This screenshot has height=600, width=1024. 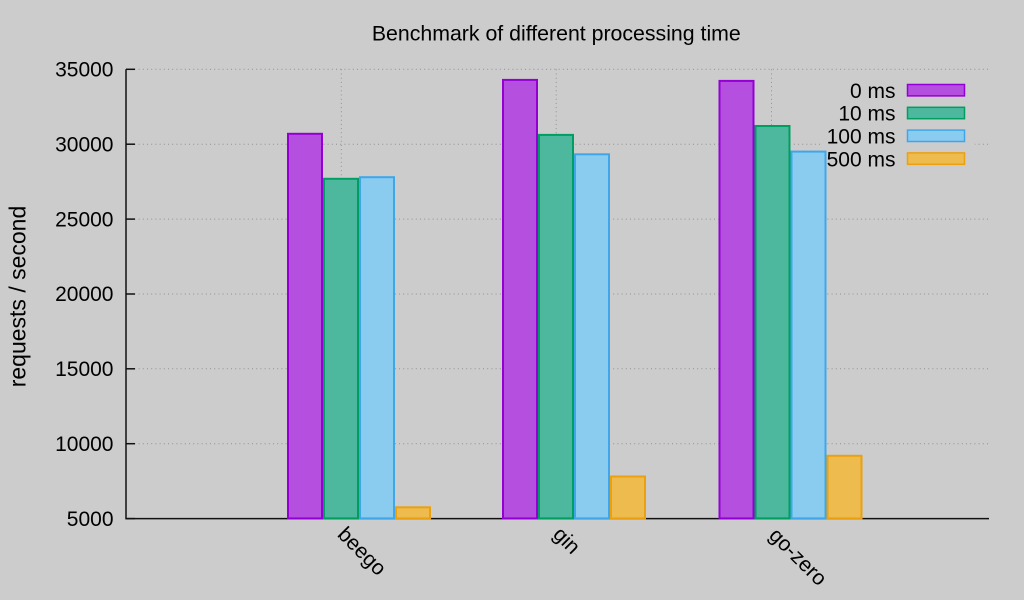 What do you see at coordinates (861, 137) in the screenshot?
I see `svg-text: 100 ms` at bounding box center [861, 137].